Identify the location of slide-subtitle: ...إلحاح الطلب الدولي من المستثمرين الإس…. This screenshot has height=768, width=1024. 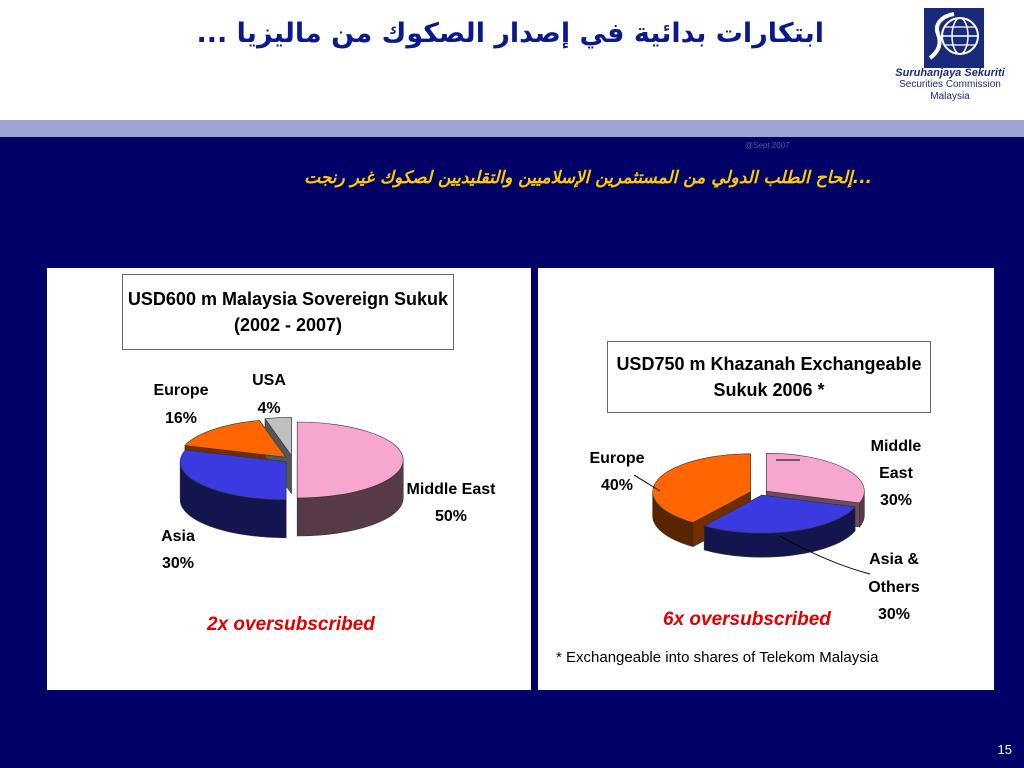
(588, 178).